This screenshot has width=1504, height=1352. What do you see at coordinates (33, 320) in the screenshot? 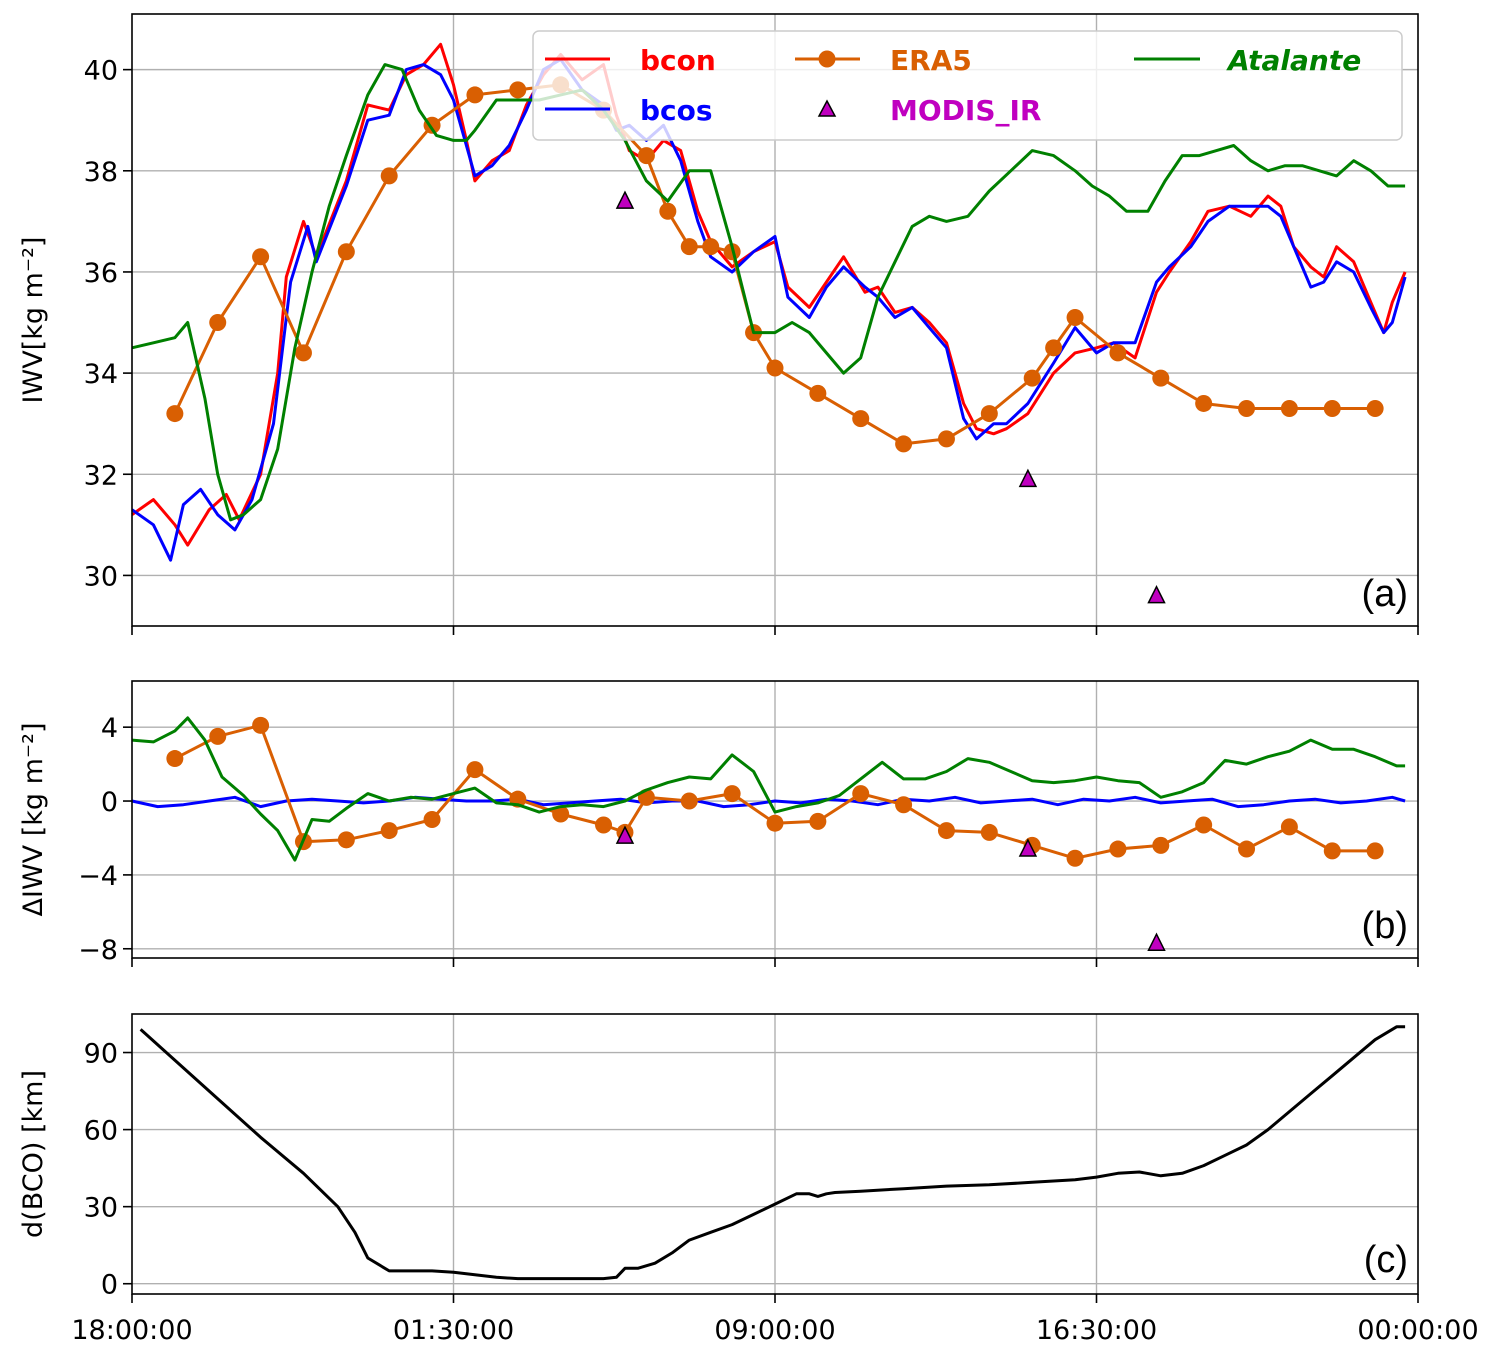
I see `panel-a-ylabel: IWV[kg m⁻²]` at bounding box center [33, 320].